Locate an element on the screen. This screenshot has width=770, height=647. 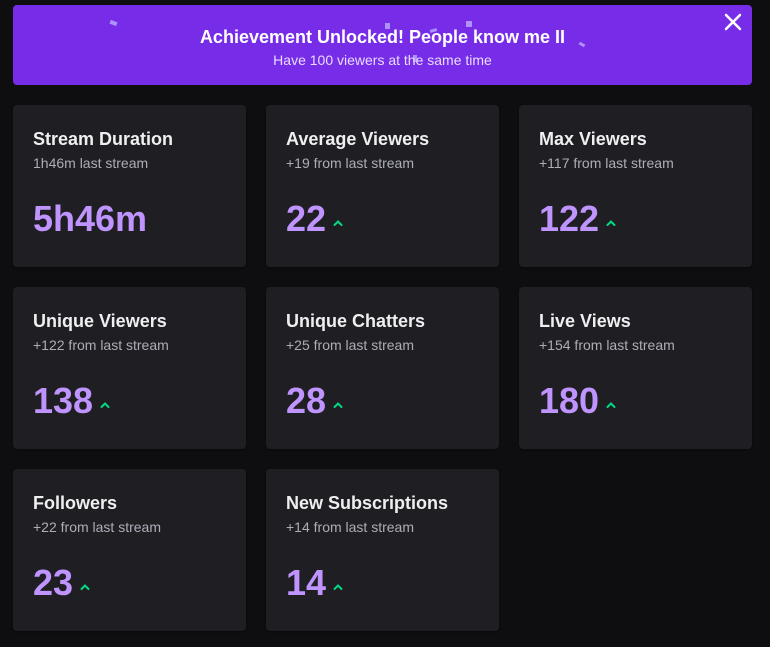
card-subtitle: +154 from last stream is located at coordinates (607, 345).